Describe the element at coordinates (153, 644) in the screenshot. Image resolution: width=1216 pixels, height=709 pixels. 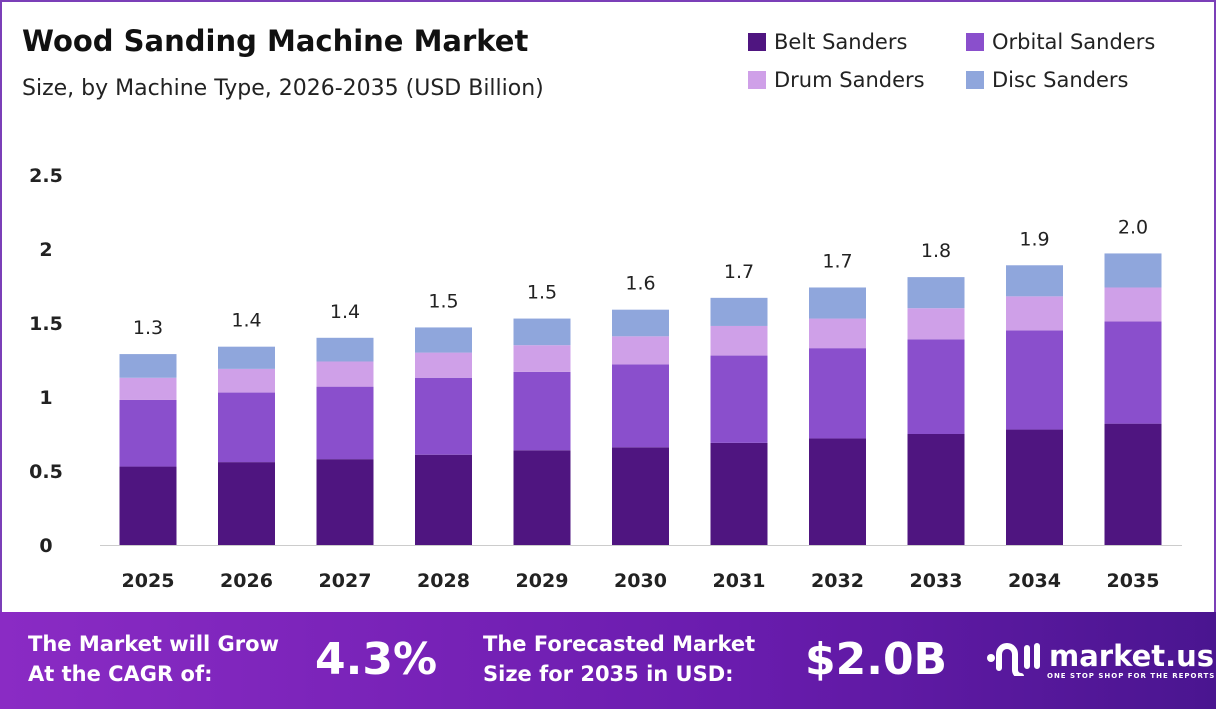
I see `cagr-label-line: The Market will Grow` at that location.